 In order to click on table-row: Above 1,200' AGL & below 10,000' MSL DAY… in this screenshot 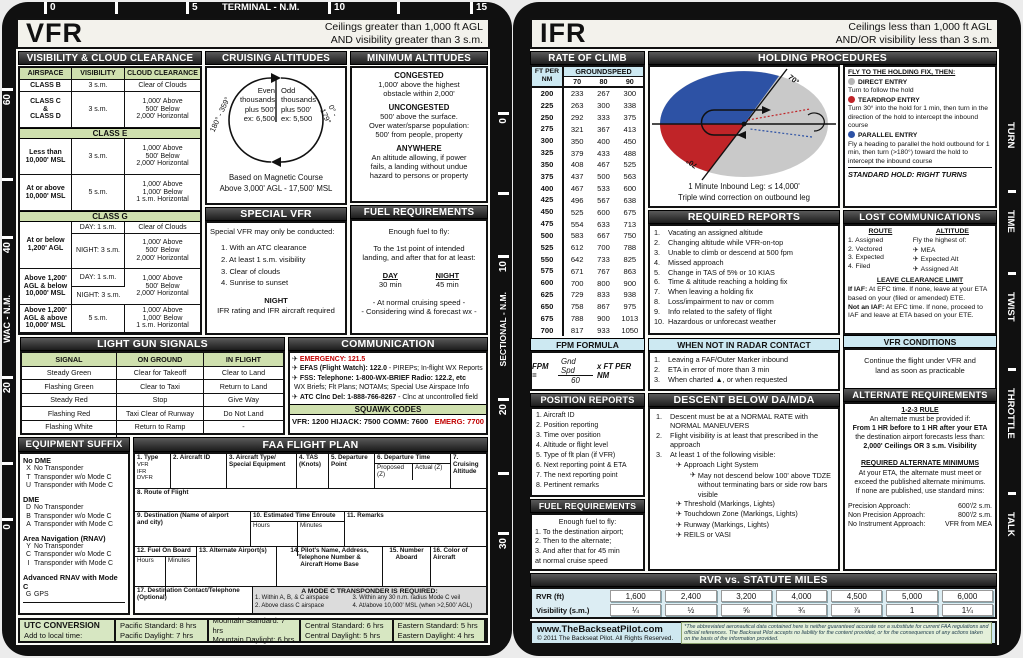, I will do `click(110, 287)`.